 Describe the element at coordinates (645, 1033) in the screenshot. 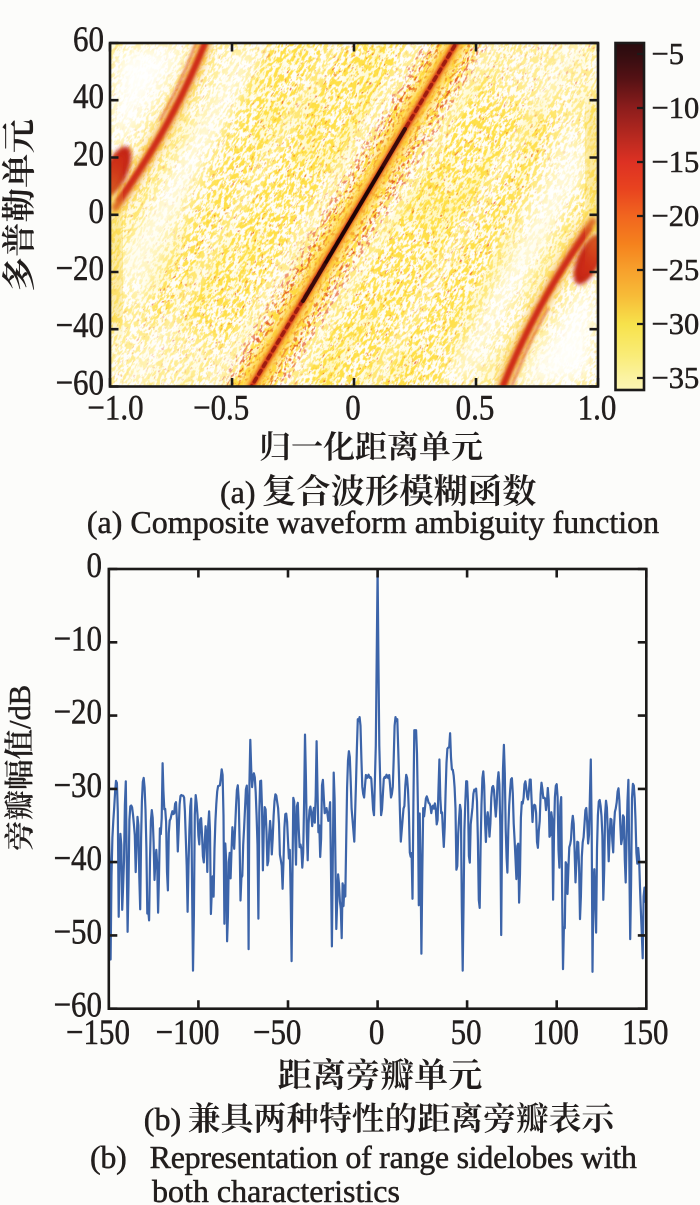

I see `svg-text: 150` at that location.